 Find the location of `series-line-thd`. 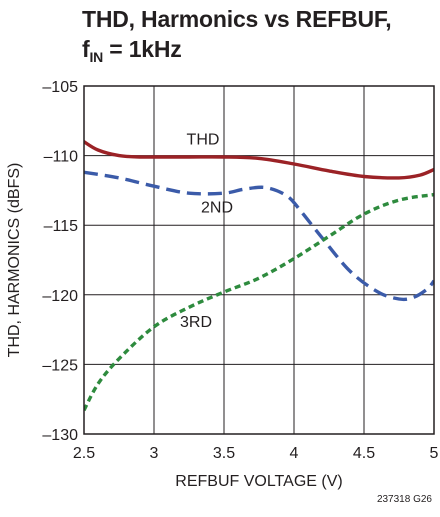

series-line-thd is located at coordinates (259, 160).